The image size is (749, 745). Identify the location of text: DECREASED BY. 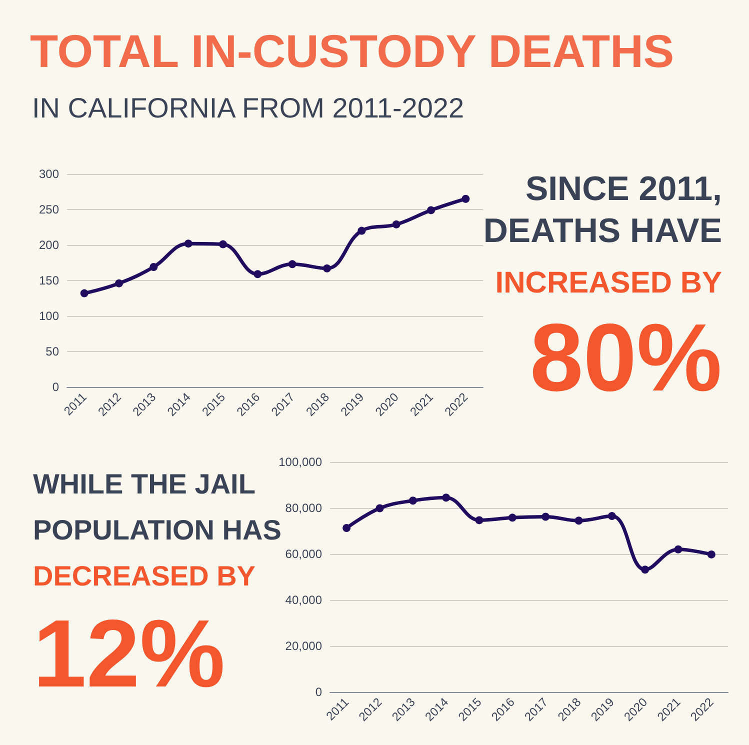
(144, 576).